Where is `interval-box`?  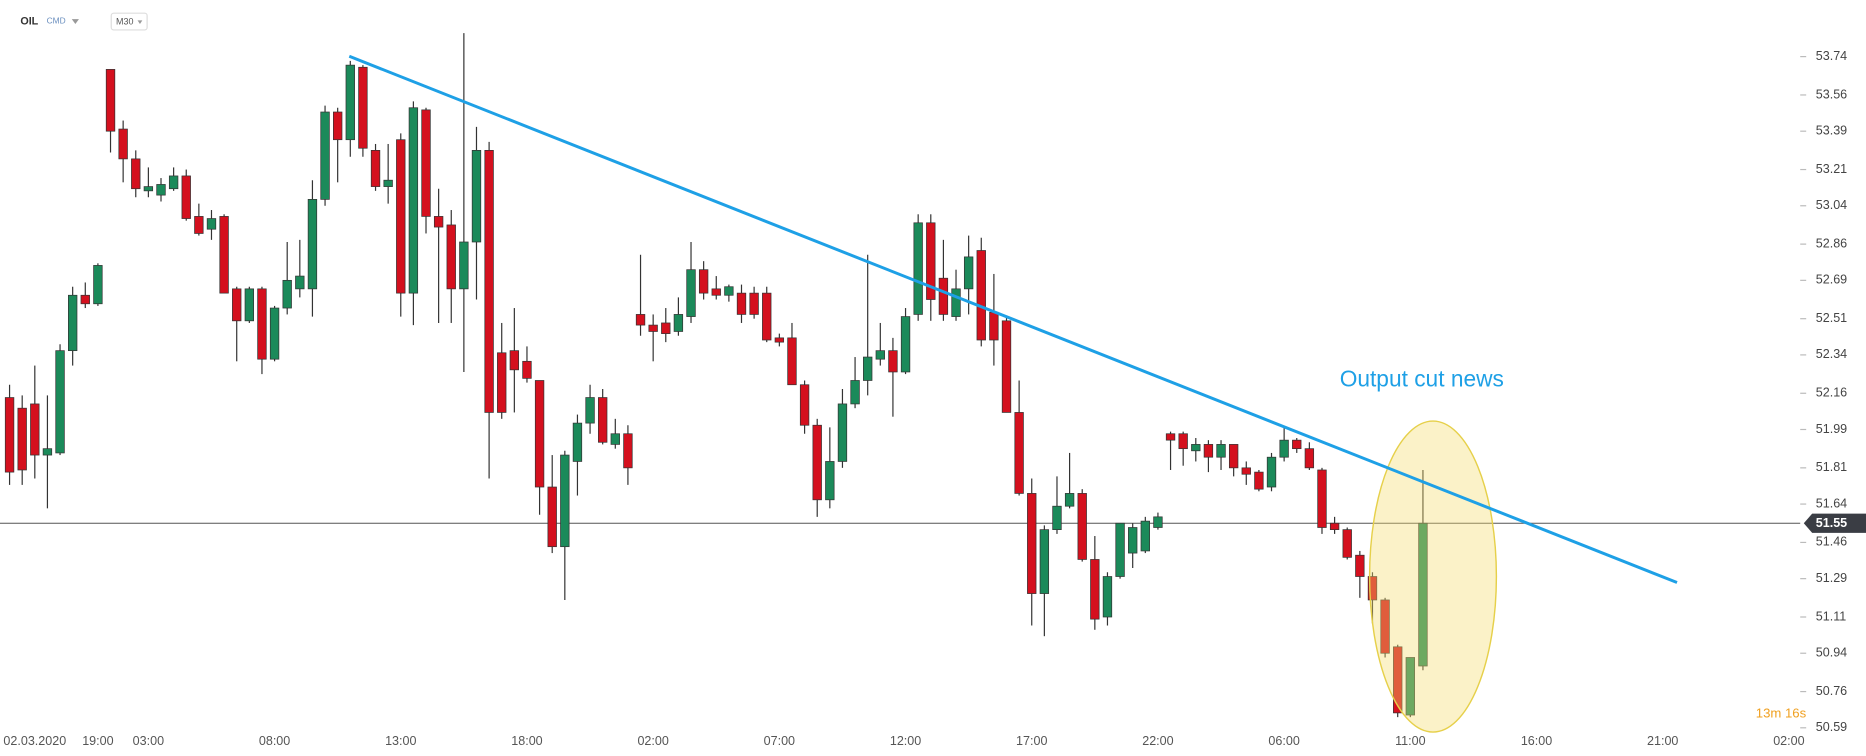 interval-box is located at coordinates (129, 21).